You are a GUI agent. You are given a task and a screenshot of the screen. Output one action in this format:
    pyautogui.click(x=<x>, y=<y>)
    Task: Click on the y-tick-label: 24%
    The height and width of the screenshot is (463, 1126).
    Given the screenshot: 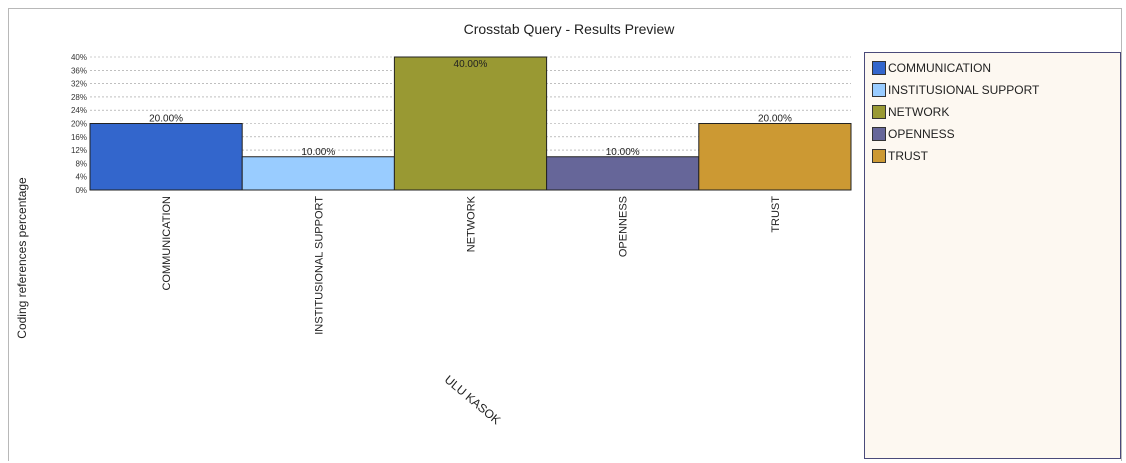 What is the action you would take?
    pyautogui.click(x=79, y=110)
    